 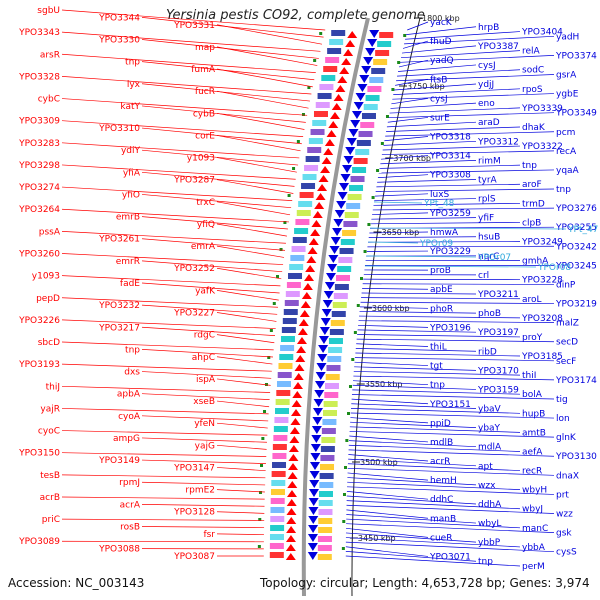 What do you see at coordinates (562, 400) in the screenshot?
I see `right-gene-label: tig` at bounding box center [562, 400].